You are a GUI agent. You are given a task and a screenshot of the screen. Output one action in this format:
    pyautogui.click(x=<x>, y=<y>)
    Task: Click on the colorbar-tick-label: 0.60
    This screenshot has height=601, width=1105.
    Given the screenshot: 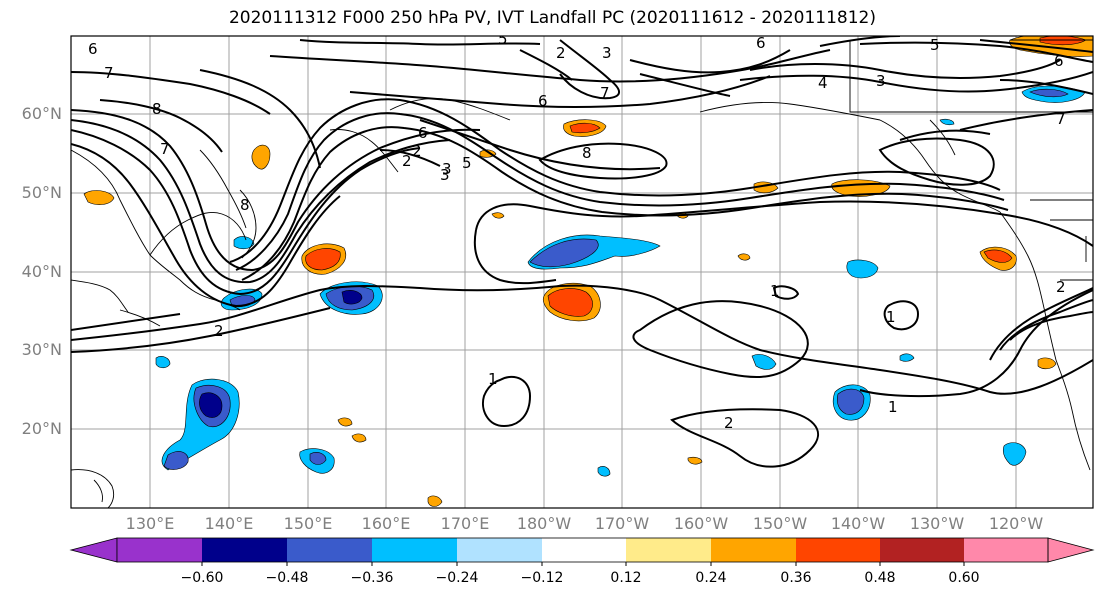 What is the action you would take?
    pyautogui.click(x=964, y=578)
    